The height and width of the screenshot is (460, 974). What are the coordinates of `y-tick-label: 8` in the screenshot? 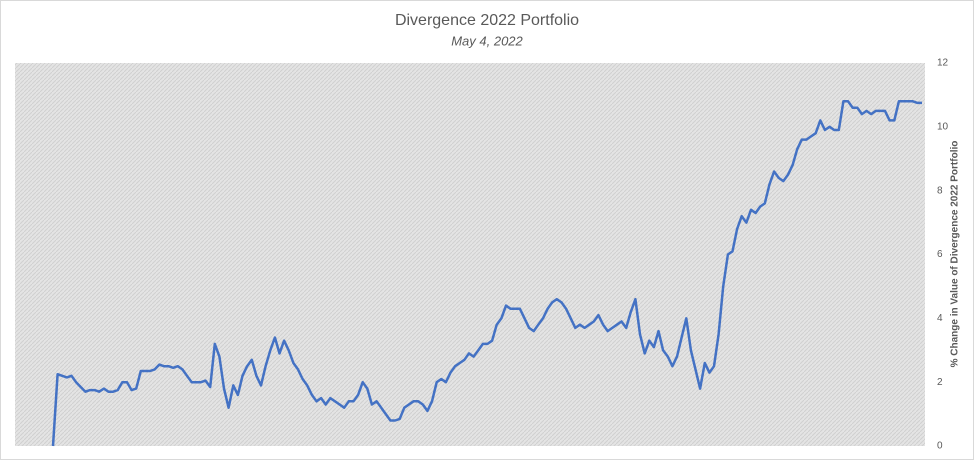 It's located at (940, 190).